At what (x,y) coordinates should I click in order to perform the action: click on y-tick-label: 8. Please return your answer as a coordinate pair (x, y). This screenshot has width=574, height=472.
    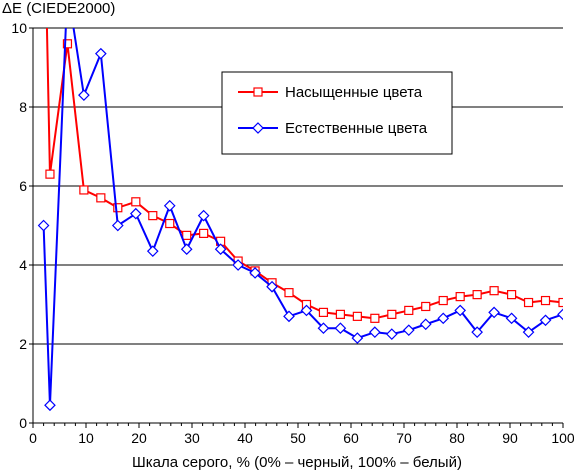
    Looking at the image, I should click on (23, 107).